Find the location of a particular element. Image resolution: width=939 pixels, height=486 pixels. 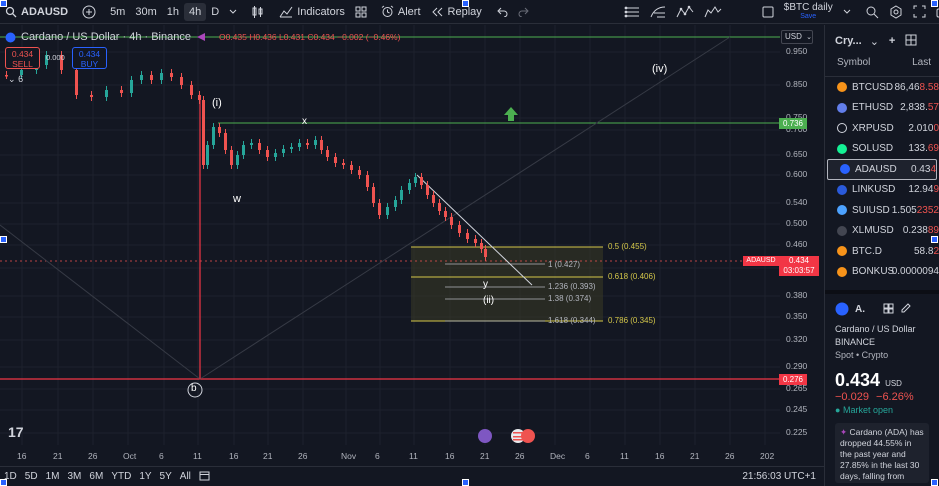

currency-select: USD ⌄ is located at coordinates (797, 37).